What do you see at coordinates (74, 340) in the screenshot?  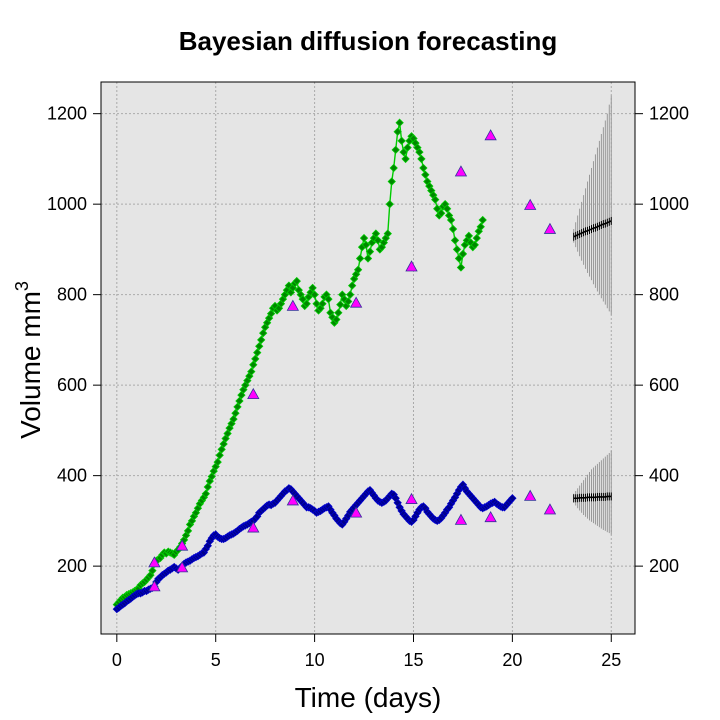 I see `y-axis-left: 200 400 600 800 1000 1200` at bounding box center [74, 340].